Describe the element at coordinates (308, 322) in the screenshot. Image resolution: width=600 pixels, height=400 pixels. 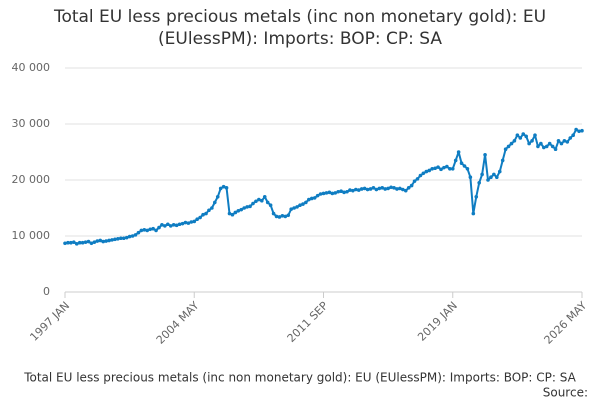
I see `x-tick-label: 2011 SEP` at that location.